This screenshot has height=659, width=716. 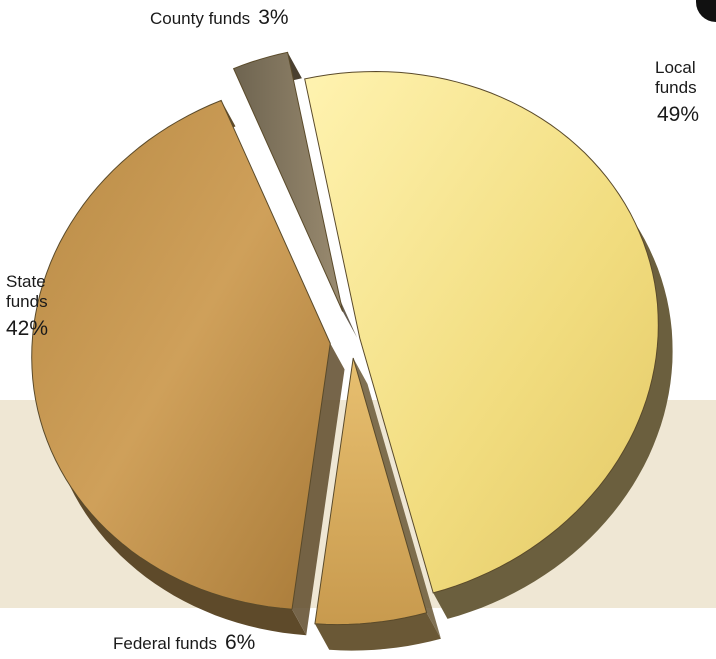 I want to click on label-state: State funds 42%, so click(x=27, y=306).